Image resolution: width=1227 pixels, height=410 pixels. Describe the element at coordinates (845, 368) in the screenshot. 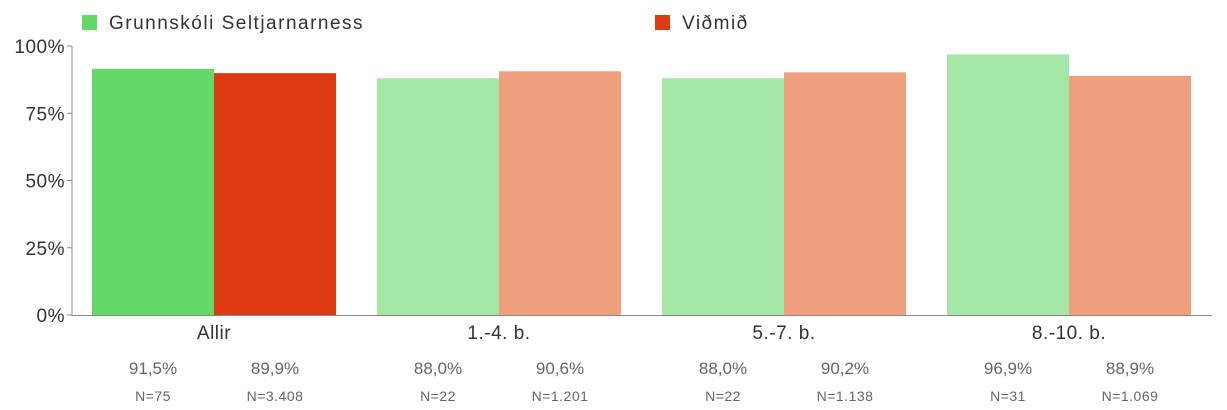

I see `value-label: 90,2%` at that location.